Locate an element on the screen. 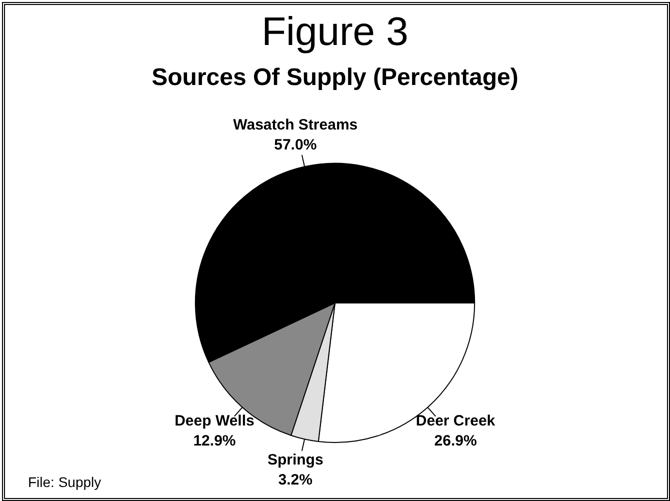  data-label: 57.0% is located at coordinates (295, 145).